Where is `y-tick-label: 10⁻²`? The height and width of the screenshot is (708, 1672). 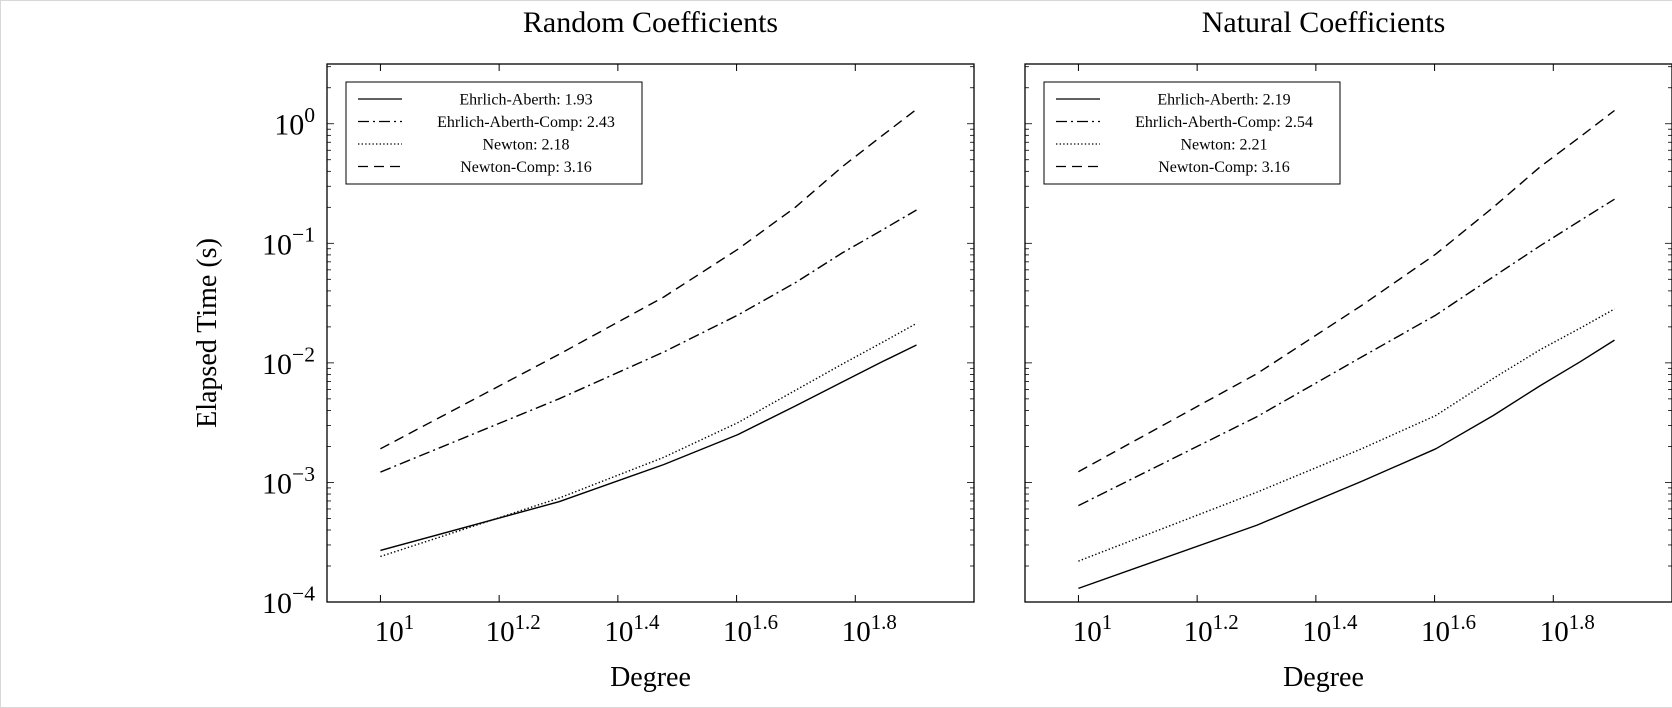
y-tick-label: 10⁻² is located at coordinates (288, 361).